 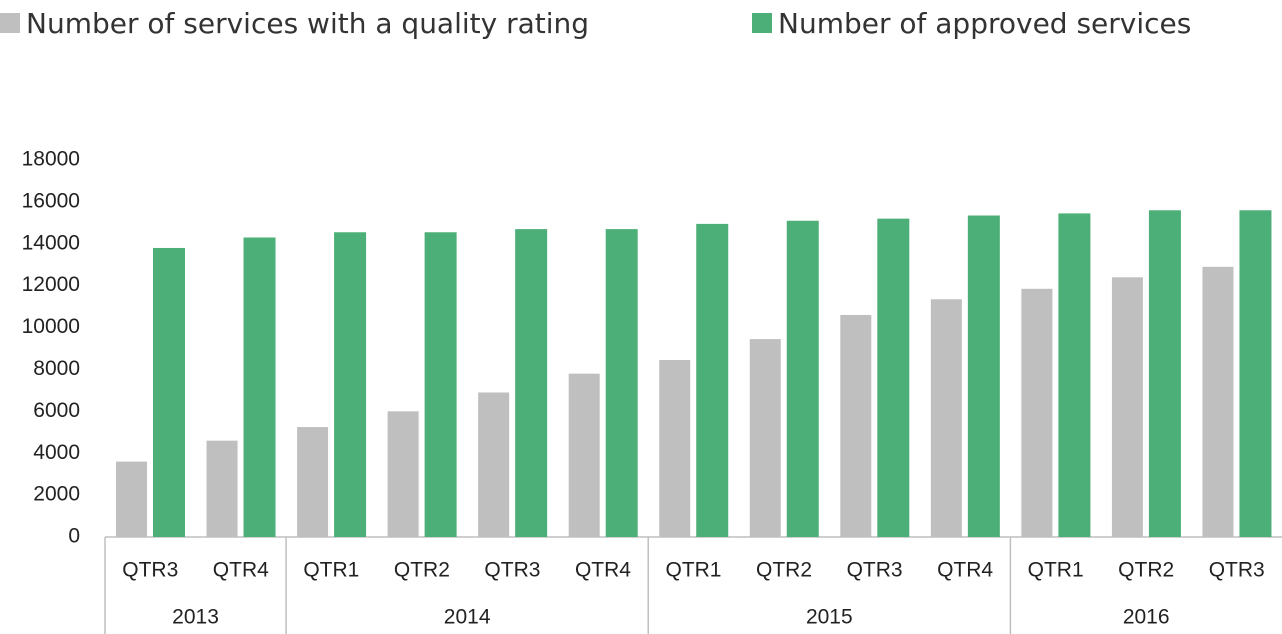 I want to click on x-group-label: 2016, so click(x=1146, y=617).